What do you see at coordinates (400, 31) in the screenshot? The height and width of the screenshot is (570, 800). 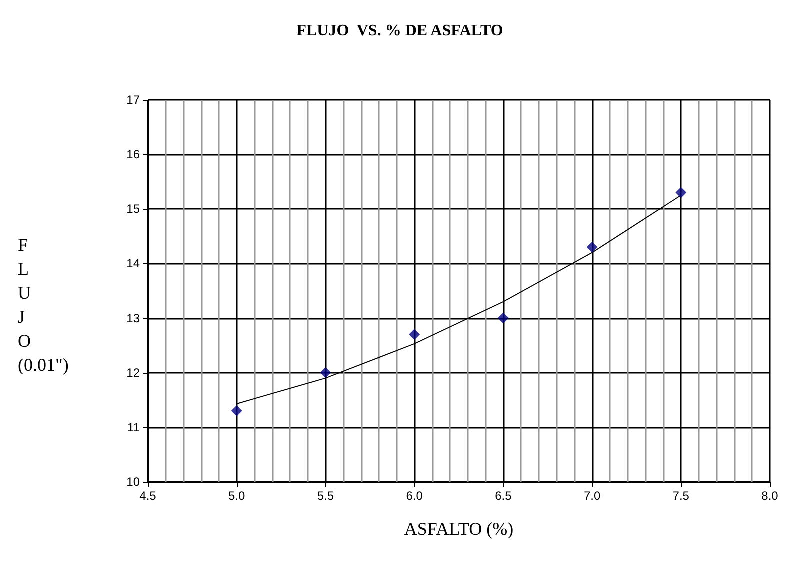 I see `chart-title: FLUJO VS. % DE ASFALTO` at bounding box center [400, 31].